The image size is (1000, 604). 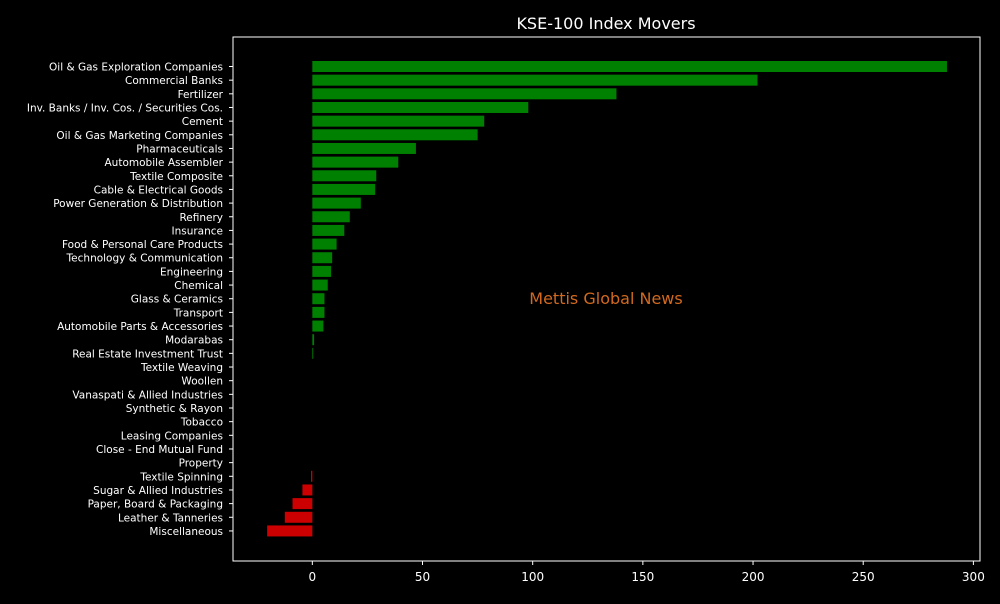 I want to click on y-tick-label: Automobile Parts & Accessories, so click(x=140, y=327).